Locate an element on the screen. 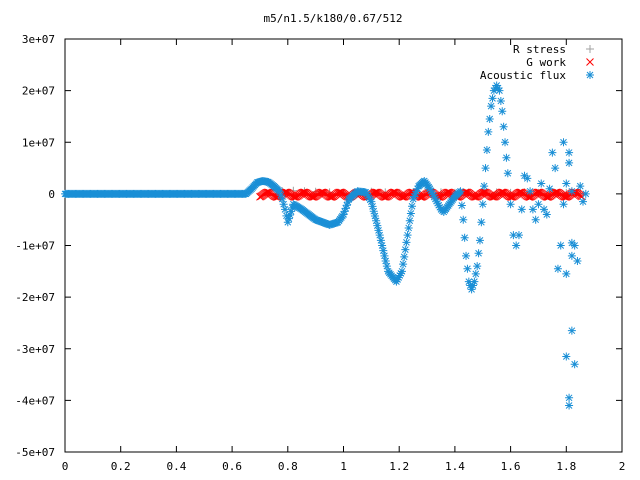 This screenshot has width=640, height=480. x-tick-label: 0.4 is located at coordinates (176, 466).